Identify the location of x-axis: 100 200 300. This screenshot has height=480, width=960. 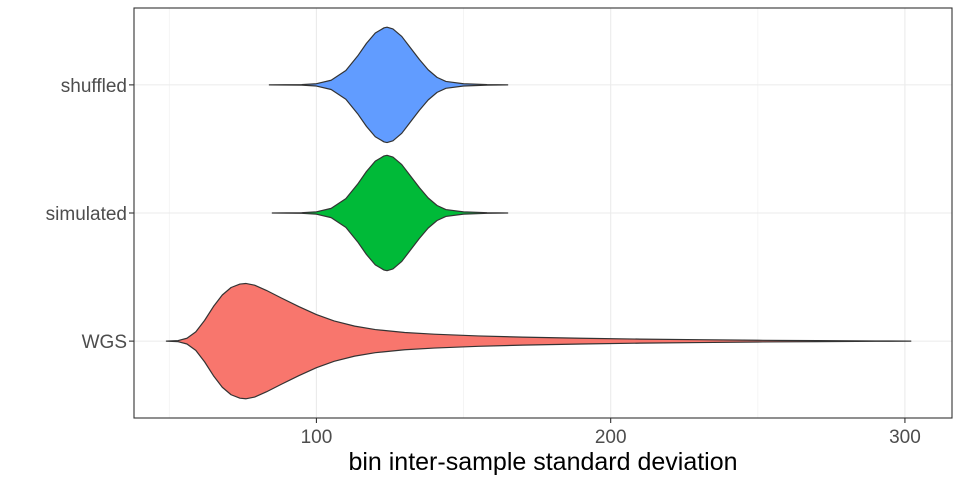
(611, 433).